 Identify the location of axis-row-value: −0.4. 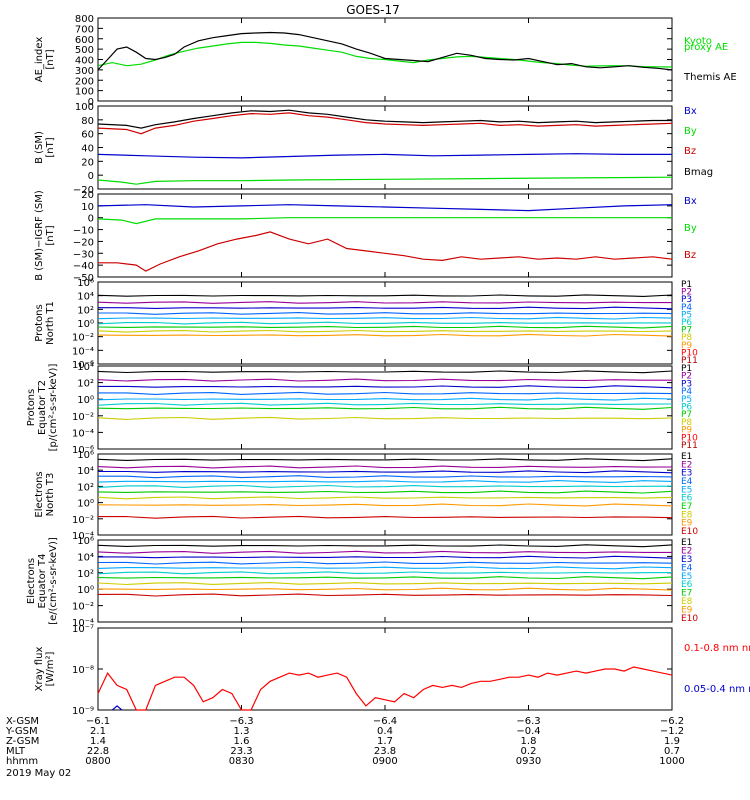
(528, 731).